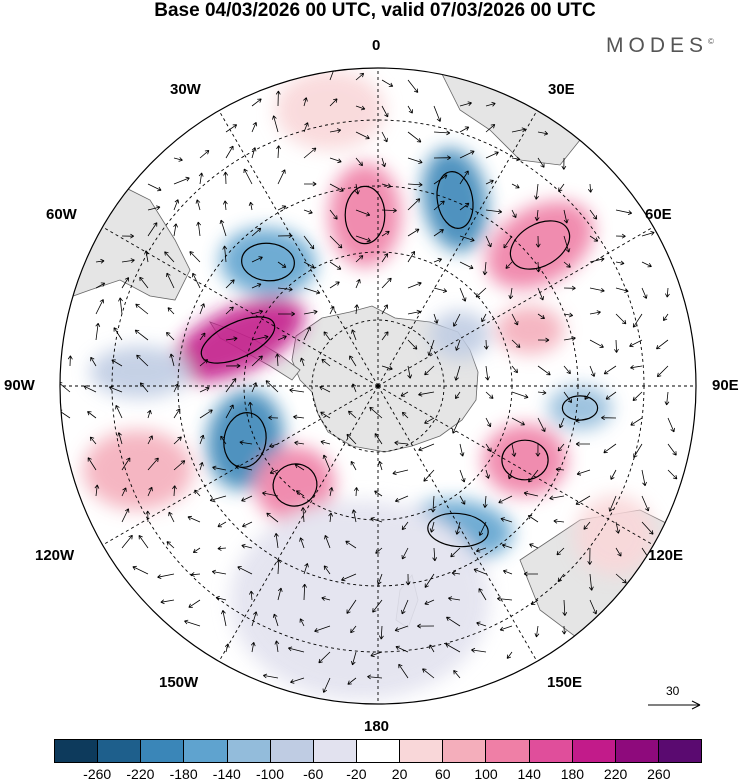 This screenshot has height=783, width=750. Describe the element at coordinates (179, 682) in the screenshot. I see `label-150w: 150W` at that location.